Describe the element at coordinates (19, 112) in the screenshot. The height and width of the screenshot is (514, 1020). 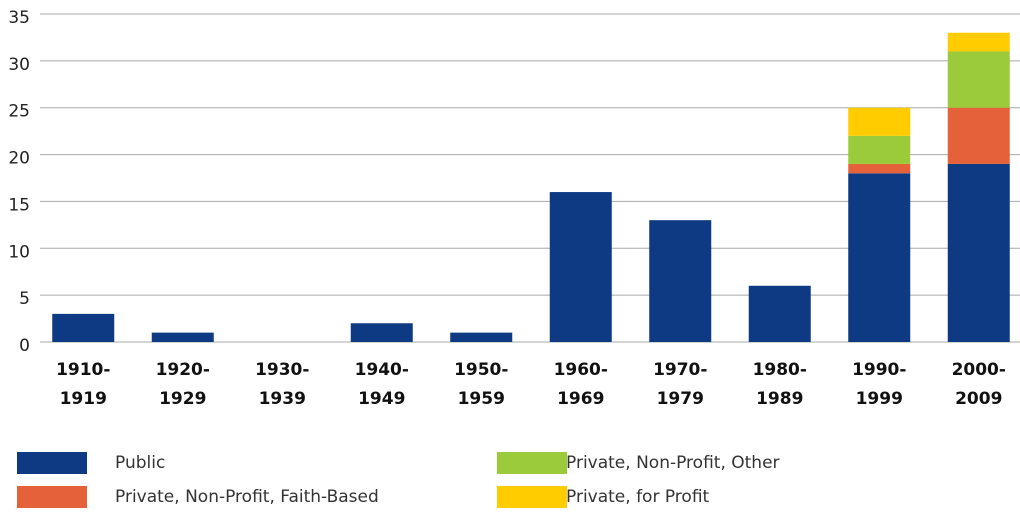
I see `y-tick-label: 25` at that location.